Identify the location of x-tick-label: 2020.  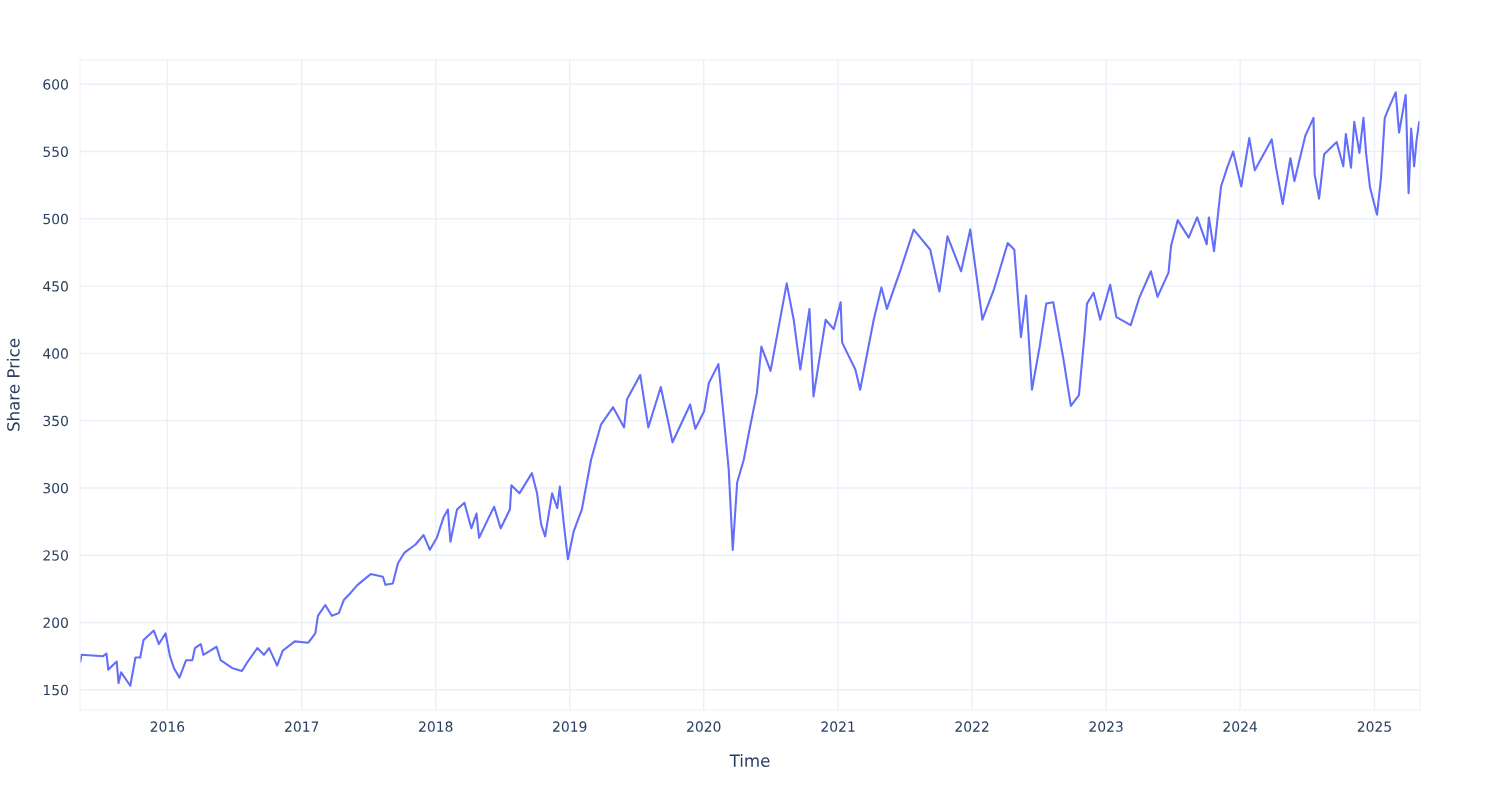
(704, 726).